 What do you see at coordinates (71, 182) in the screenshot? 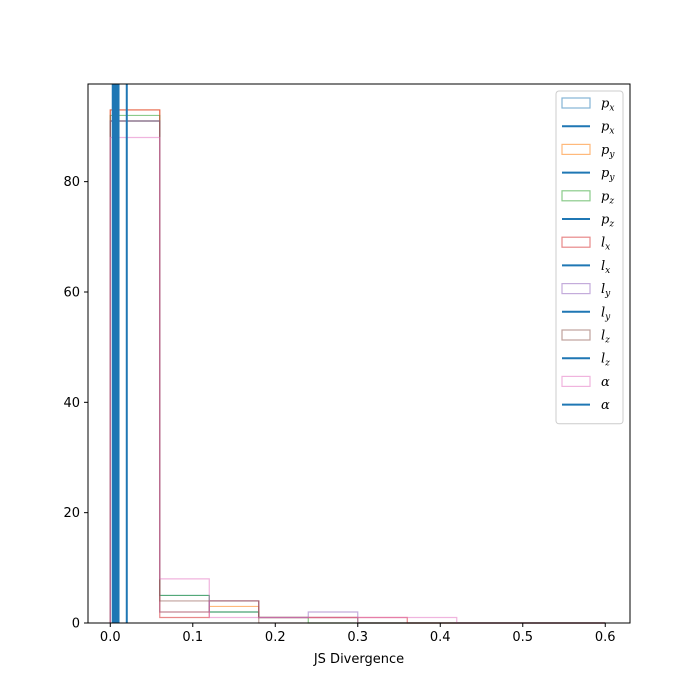
I see `y-tick-label: 80` at bounding box center [71, 182].